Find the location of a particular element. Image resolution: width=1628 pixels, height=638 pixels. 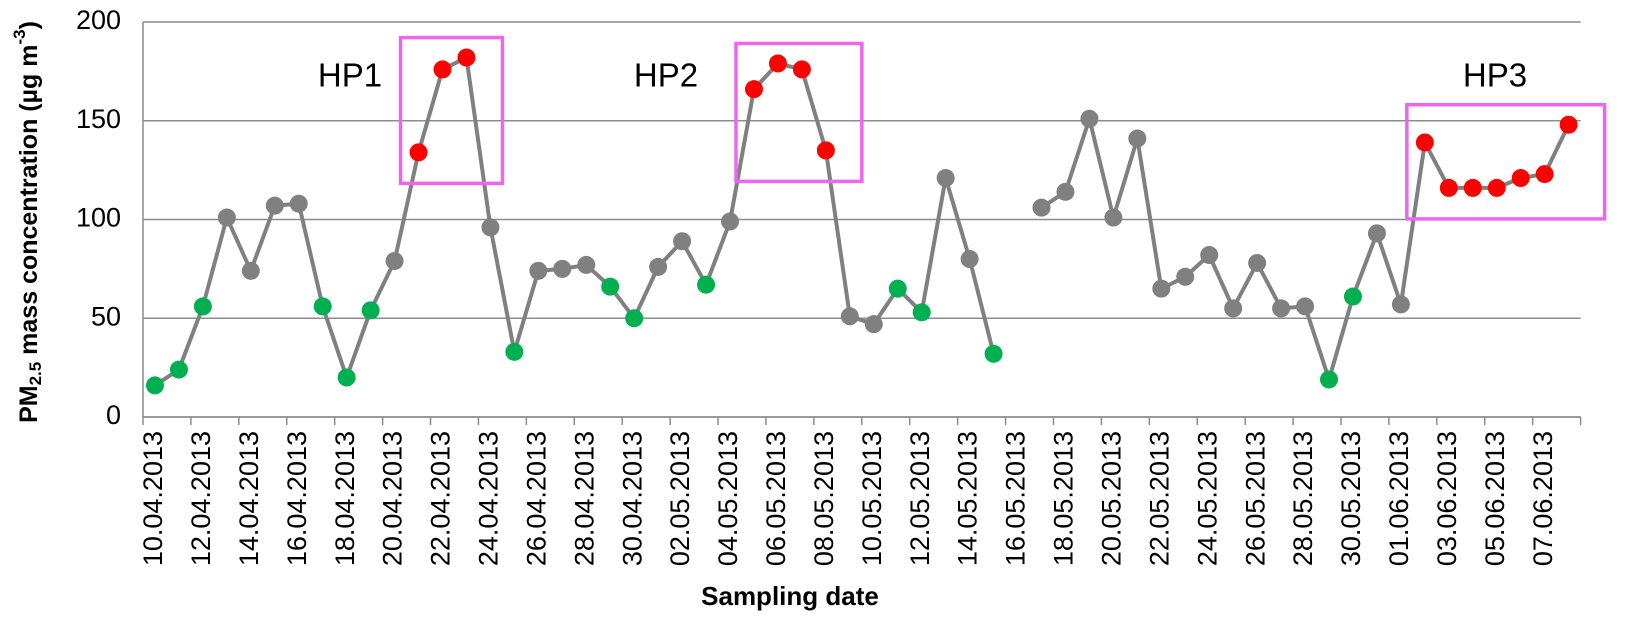

x-tick-label: 24.04.2013 is located at coordinates (489, 498).